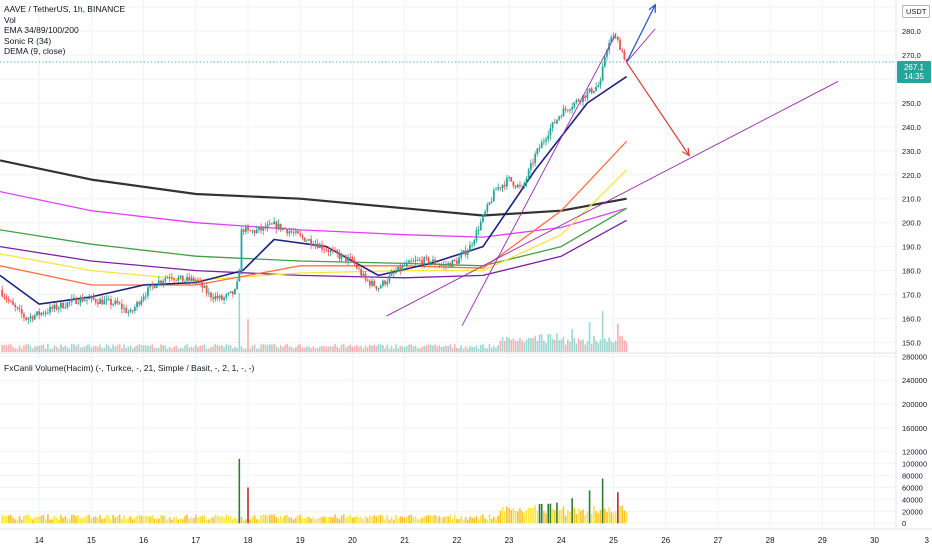  Describe the element at coordinates (641, 33) in the screenshot. I see `bullish-arrow` at that location.